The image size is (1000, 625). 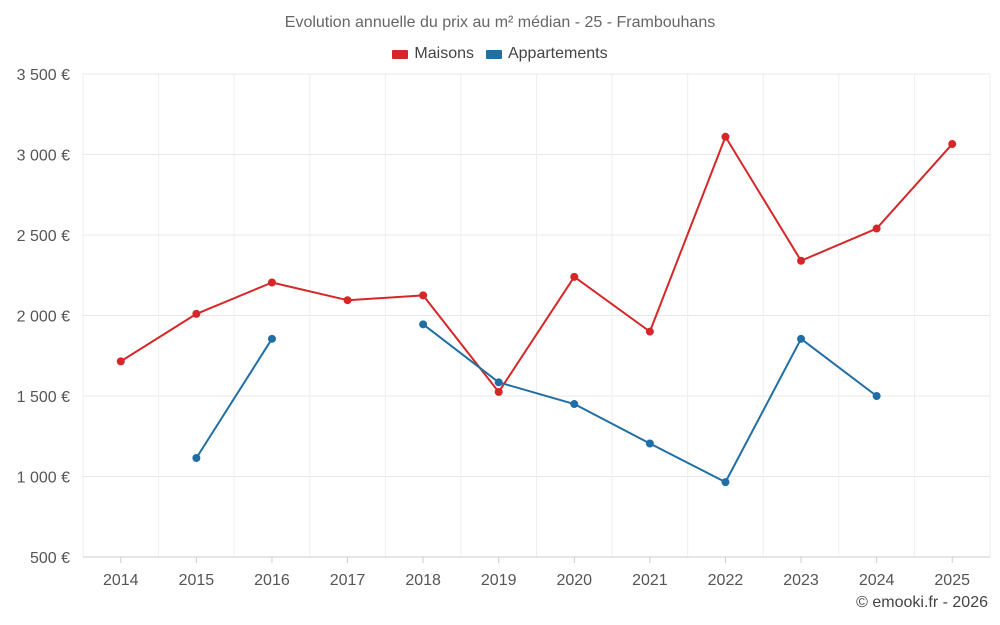 I want to click on x-tick-label: 2014, so click(x=121, y=580).